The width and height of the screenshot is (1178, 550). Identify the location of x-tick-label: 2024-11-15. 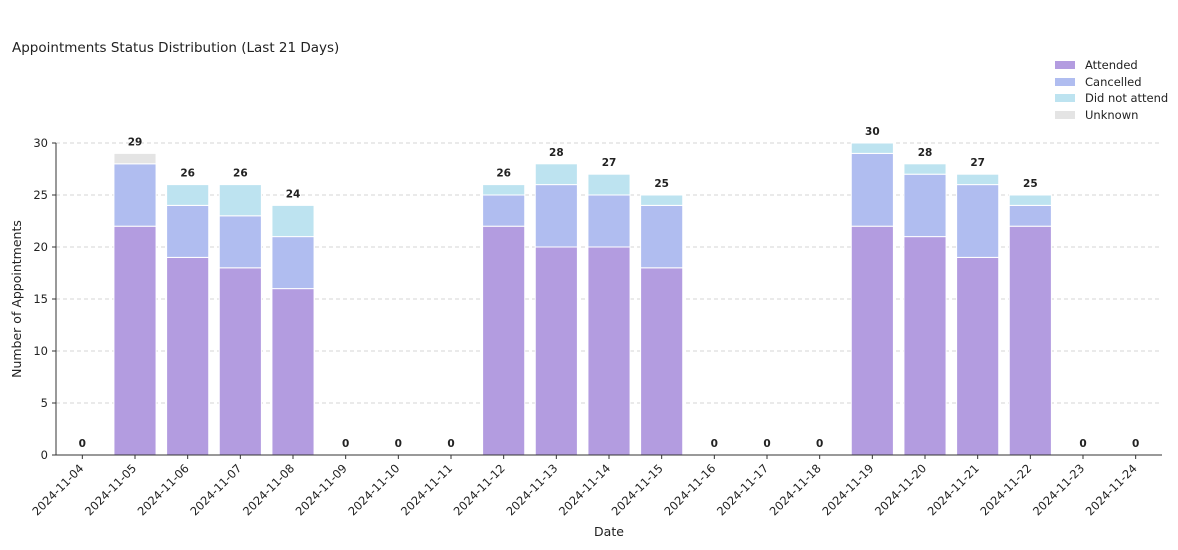
(637, 489).